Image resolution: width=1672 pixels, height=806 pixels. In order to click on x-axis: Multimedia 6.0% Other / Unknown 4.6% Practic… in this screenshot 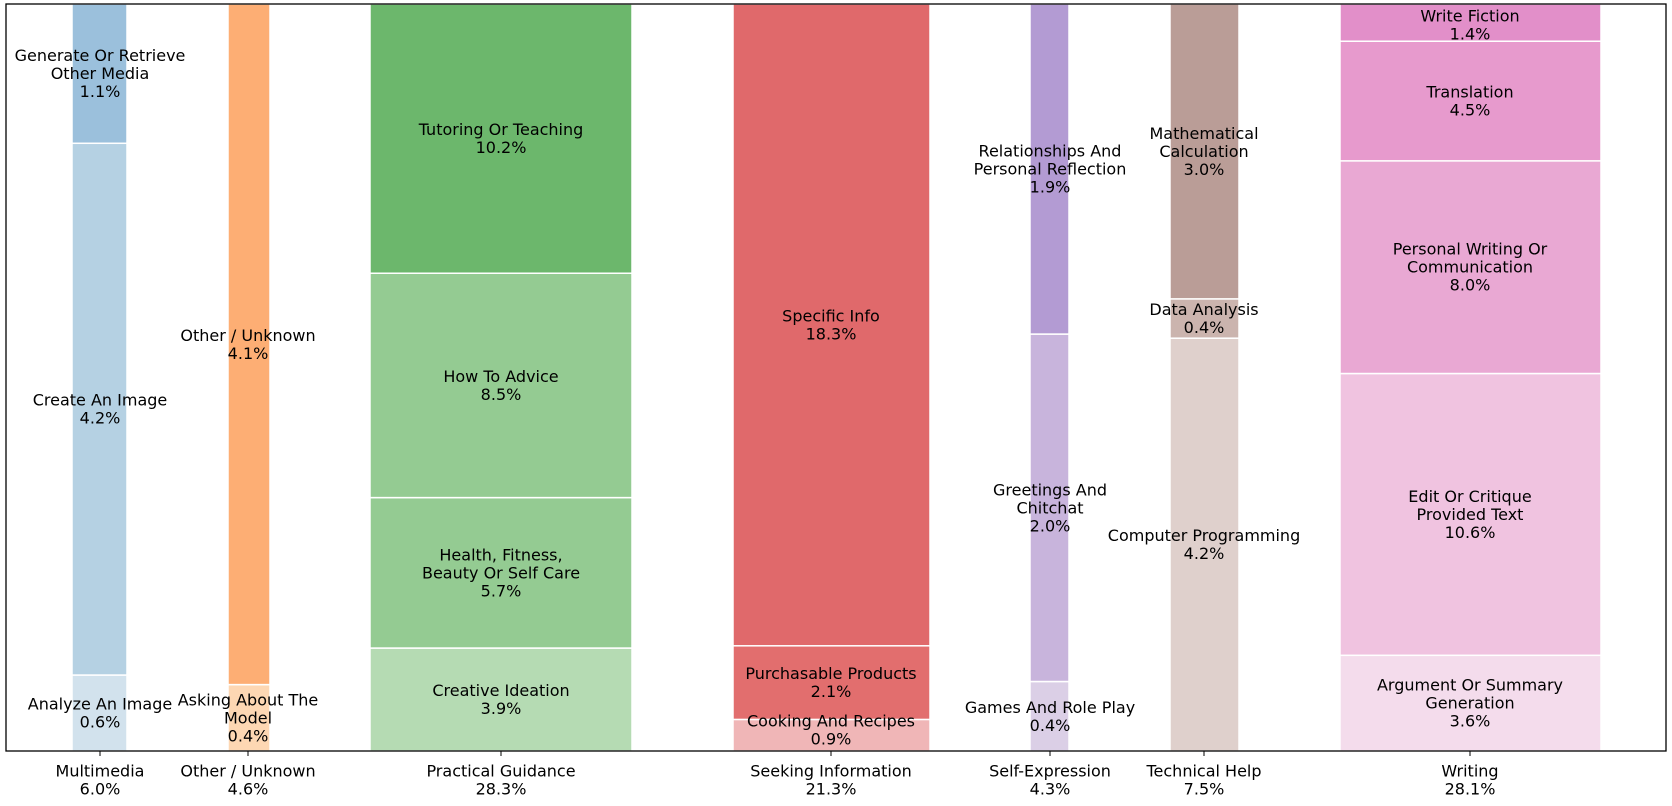, I will do `click(777, 775)`.